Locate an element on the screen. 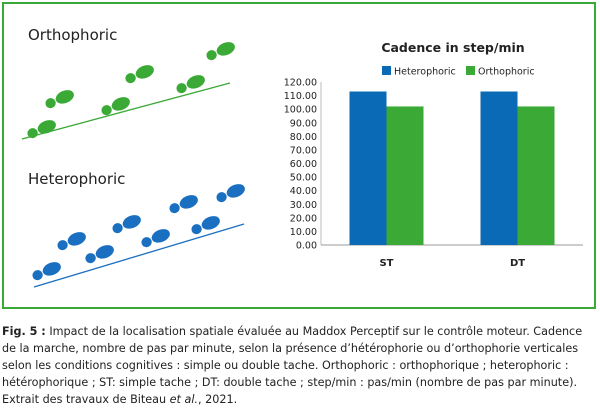  y-tick-label: 0.00 is located at coordinates (306, 246).